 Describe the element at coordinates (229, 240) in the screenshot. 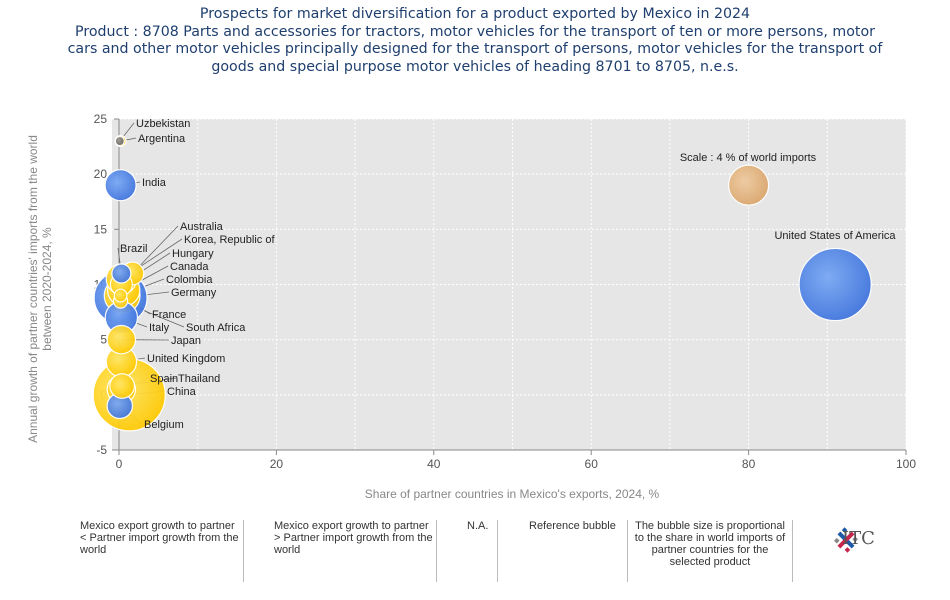

I see `bubble-label: Korea, Republic of` at that location.